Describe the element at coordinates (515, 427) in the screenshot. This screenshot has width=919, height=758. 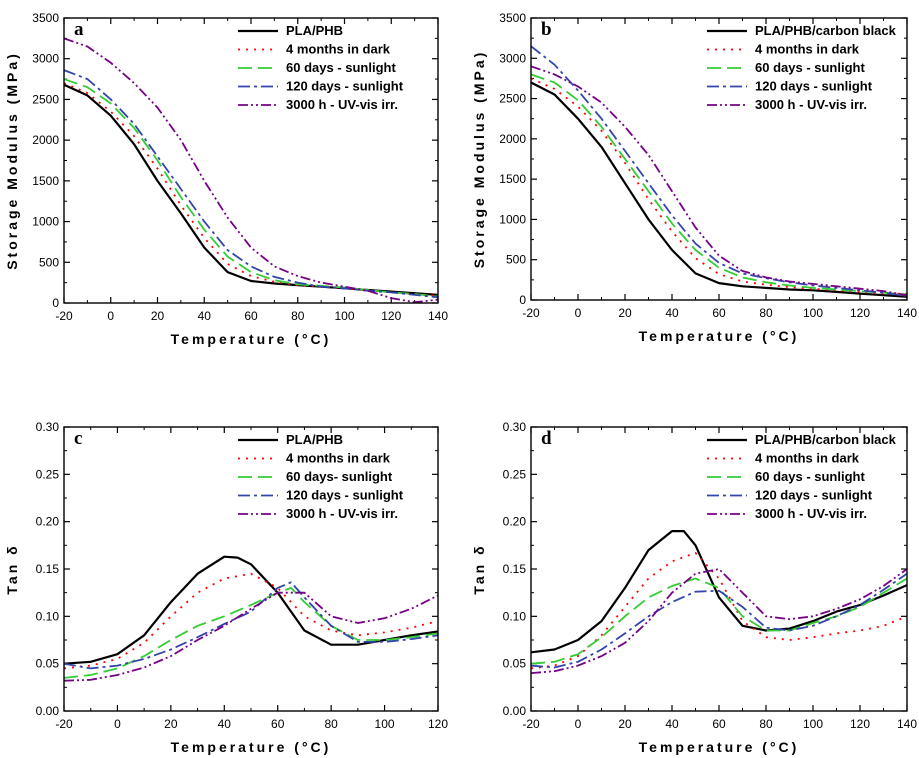
I see `y-tick-label: 0.30` at that location.